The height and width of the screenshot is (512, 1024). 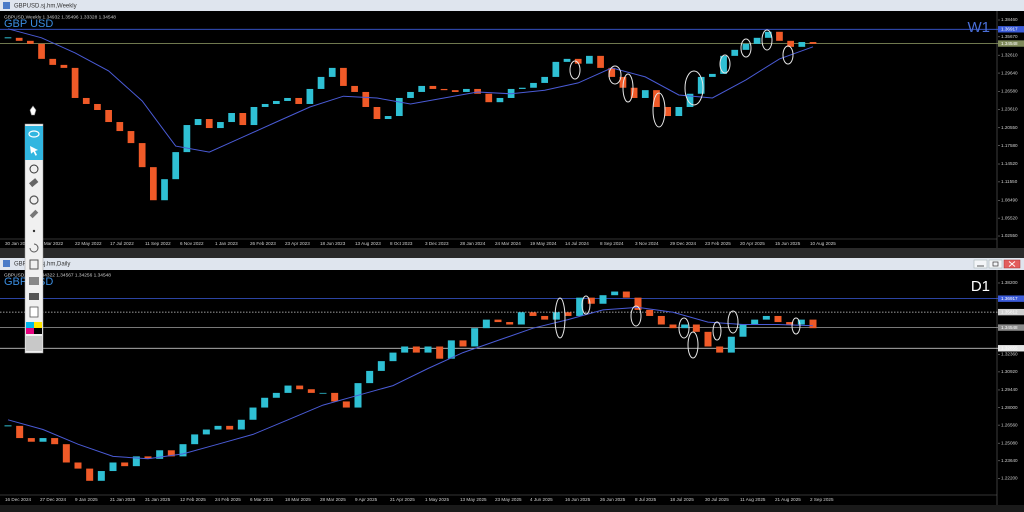 What do you see at coordinates (34, 343) in the screenshot?
I see `color-gray` at bounding box center [34, 343].